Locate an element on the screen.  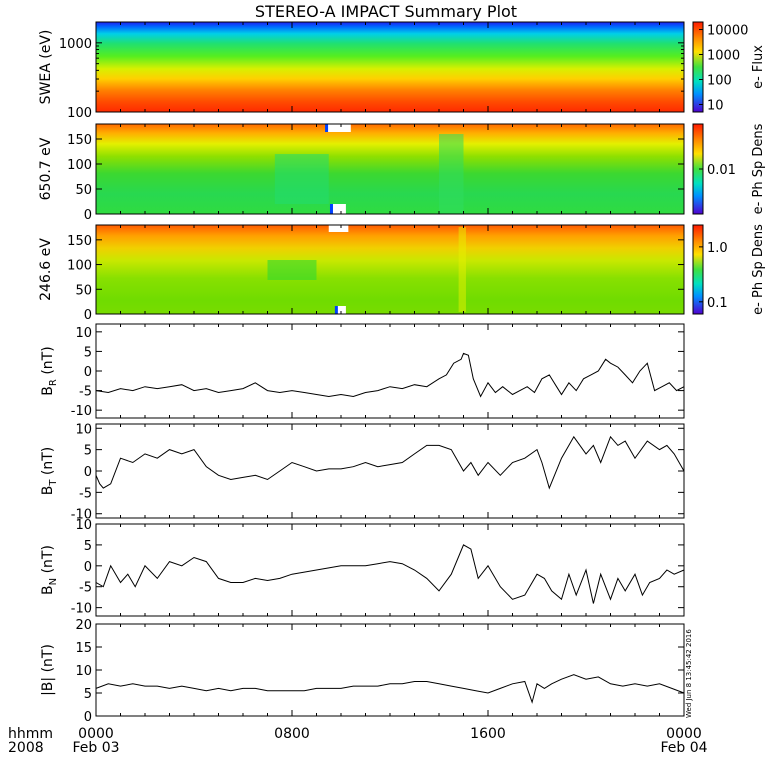
pad650-y-tick-label: 0 is located at coordinates (88, 215).